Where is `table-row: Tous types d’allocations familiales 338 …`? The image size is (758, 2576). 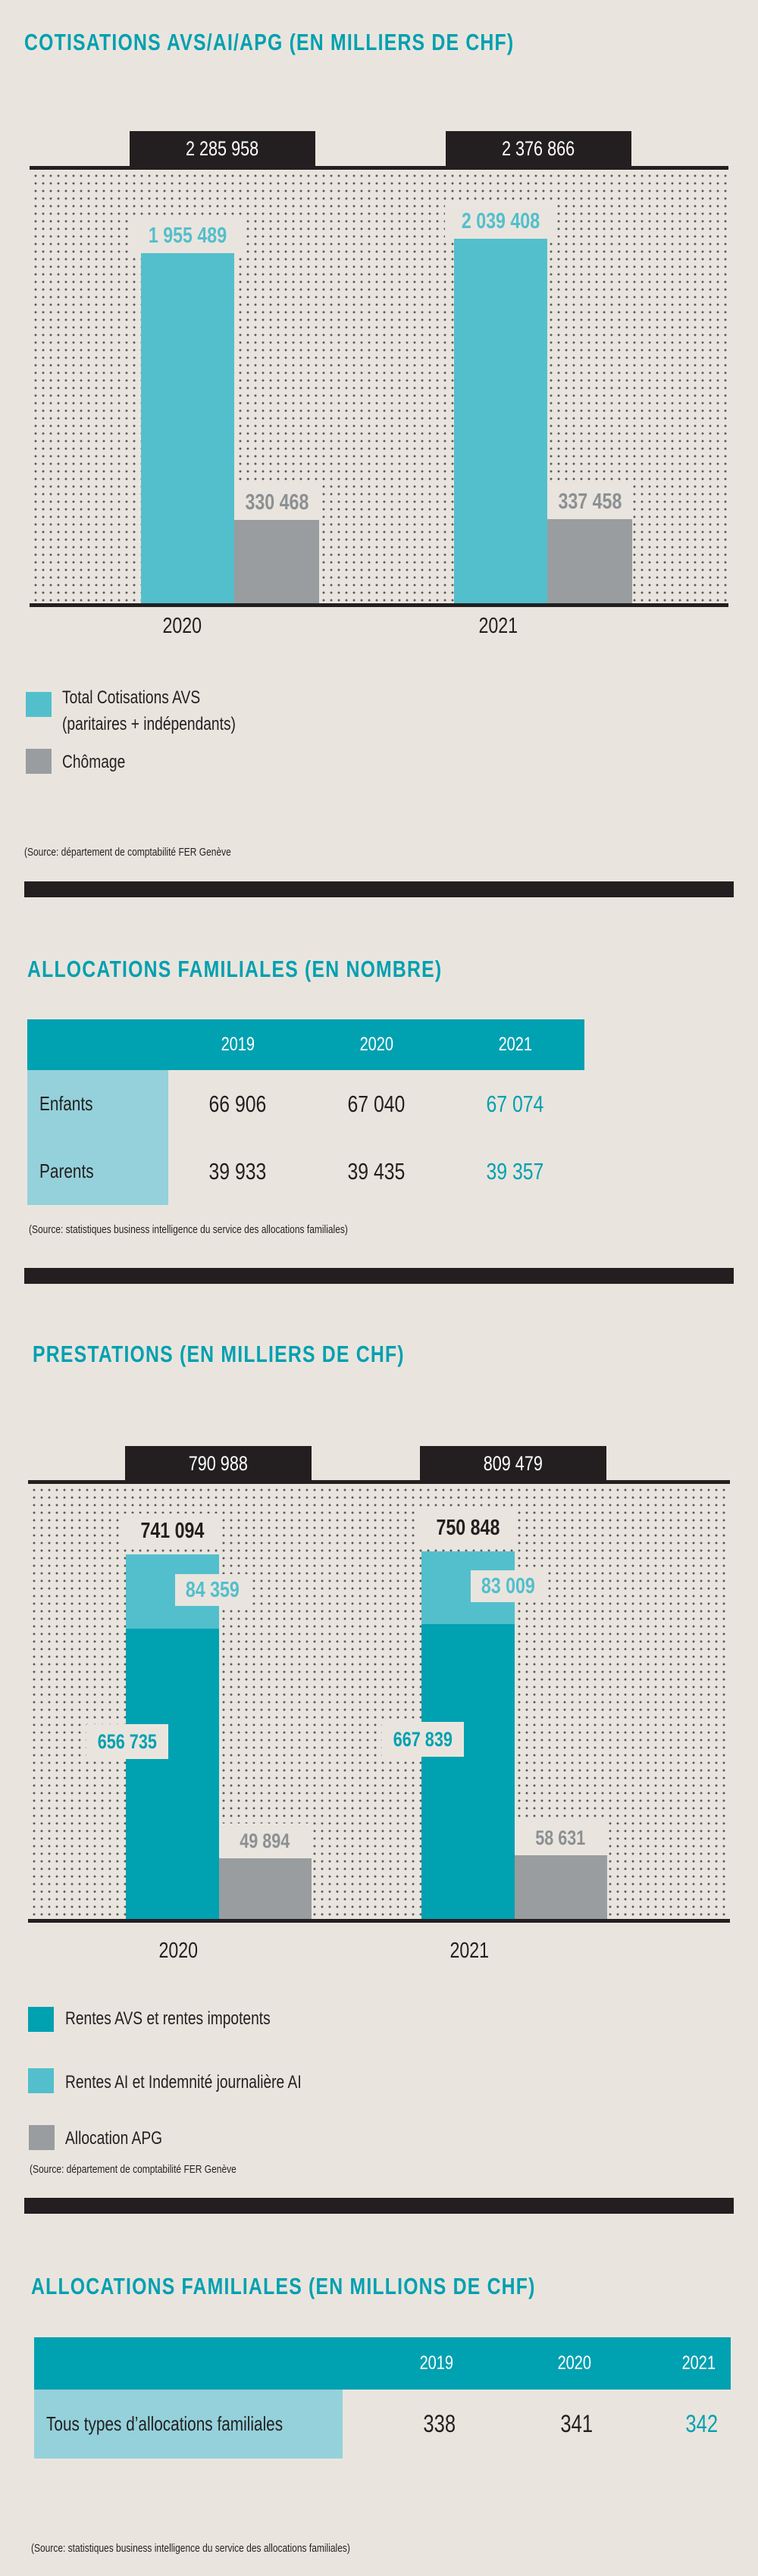 table-row: Tous types d’allocations familiales 338 … is located at coordinates (382, 2425).